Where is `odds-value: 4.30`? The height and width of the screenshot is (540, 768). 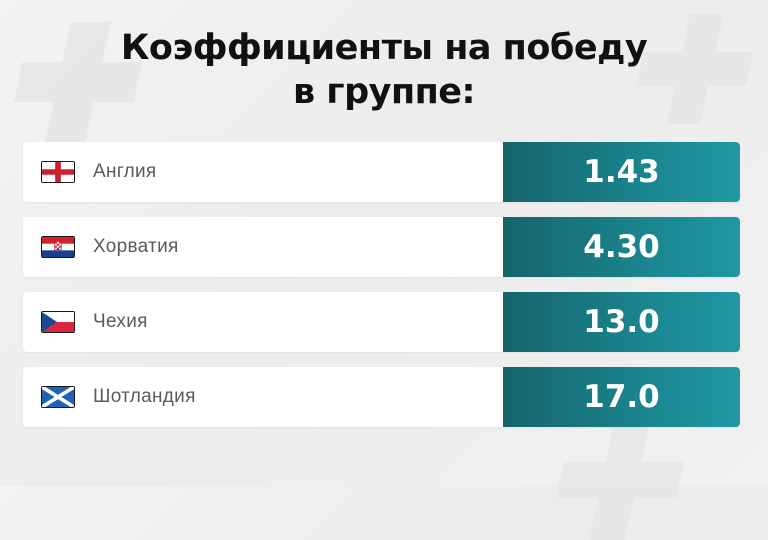
odds-value: 4.30 is located at coordinates (621, 247).